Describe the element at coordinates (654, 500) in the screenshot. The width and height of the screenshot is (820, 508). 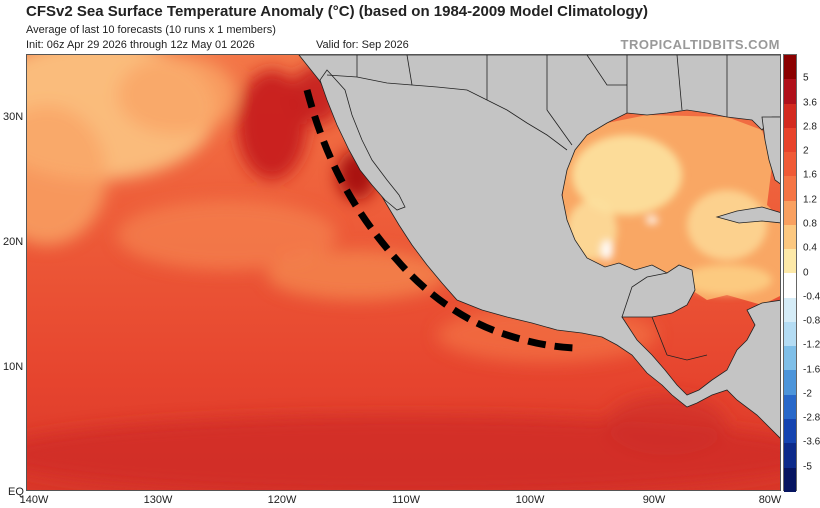
I see `lon-label-90w: 90W` at that location.